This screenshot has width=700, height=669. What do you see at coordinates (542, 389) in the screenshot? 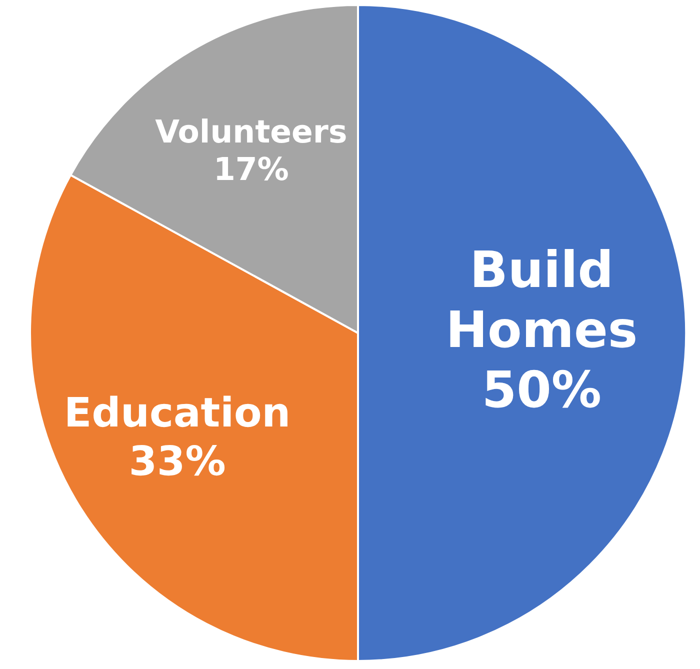
I see `data-label: 50%` at bounding box center [542, 389].